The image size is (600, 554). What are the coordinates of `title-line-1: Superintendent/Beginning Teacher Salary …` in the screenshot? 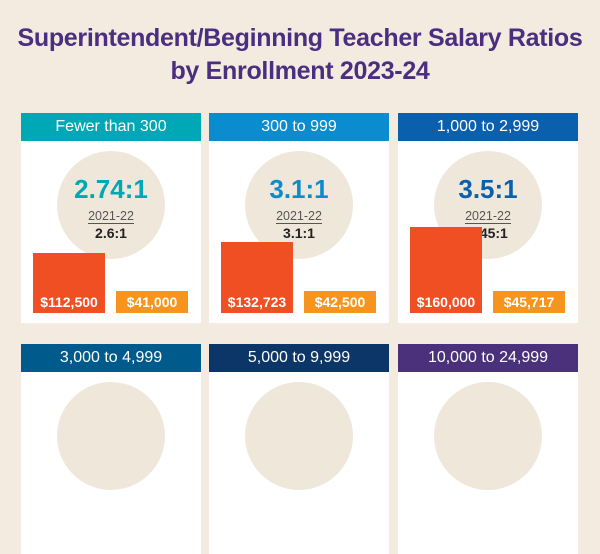 It's located at (300, 38).